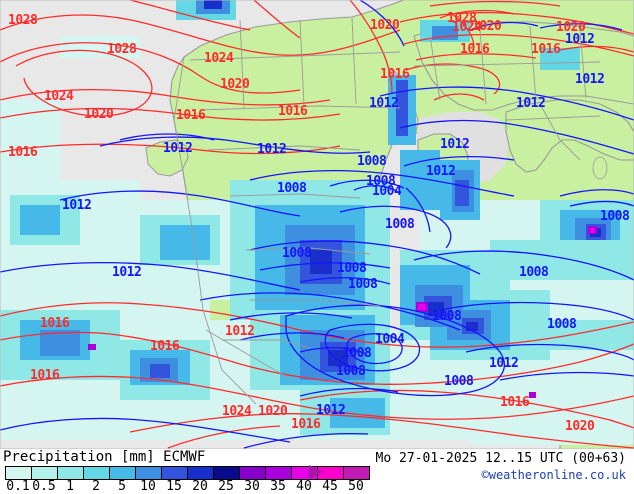 Image resolution: width=634 pixels, height=494 pixels. Describe the element at coordinates (356, 486) in the screenshot. I see `color-scale-tick-label: 50` at that location.